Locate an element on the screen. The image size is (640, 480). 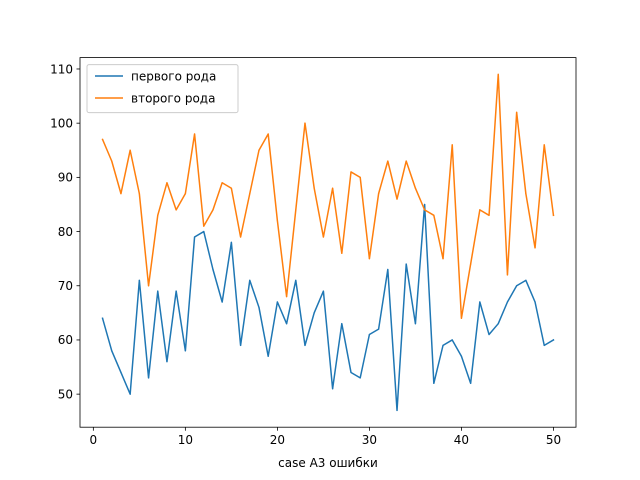
x-tick-label: 40 is located at coordinates (461, 440).